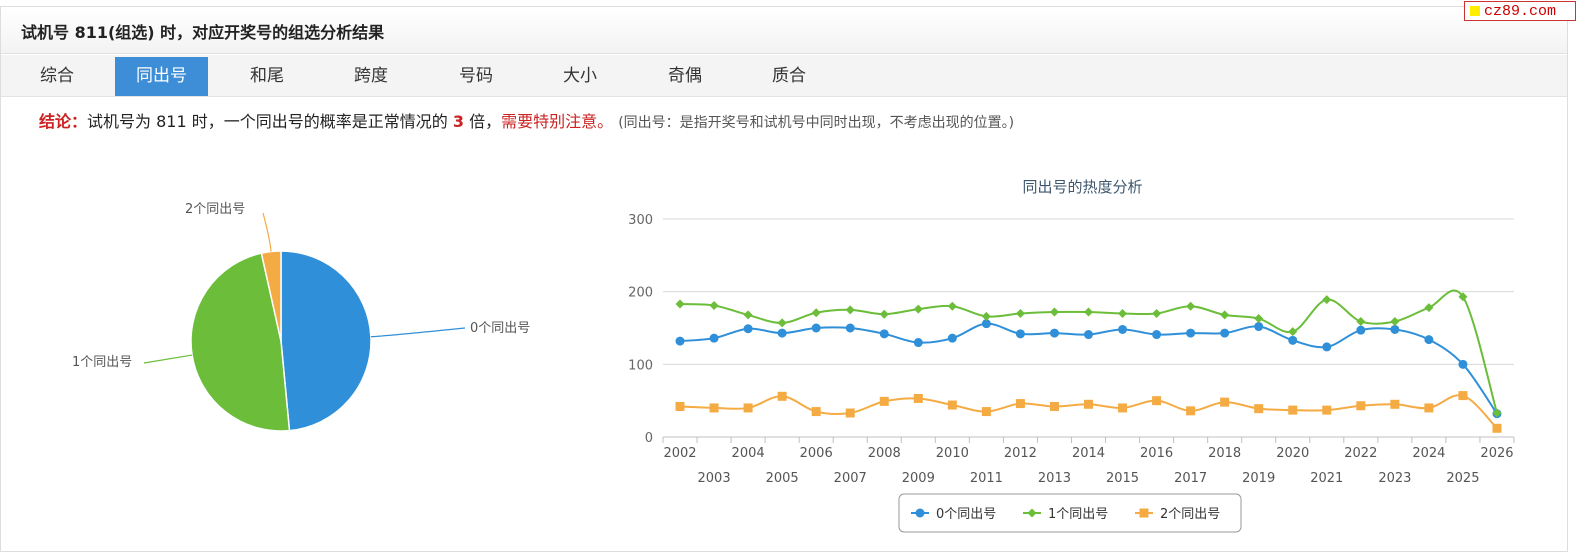 The image size is (1578, 558). What do you see at coordinates (816, 123) in the screenshot?
I see `conclusion-note: (同出号：是指开奖号和试机号中同时出现，不考虑出现的位置。)` at bounding box center [816, 123].